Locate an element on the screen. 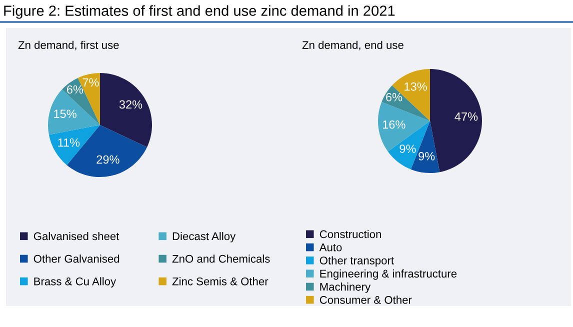 The width and height of the screenshot is (573, 327). data-label: 29% is located at coordinates (108, 159).